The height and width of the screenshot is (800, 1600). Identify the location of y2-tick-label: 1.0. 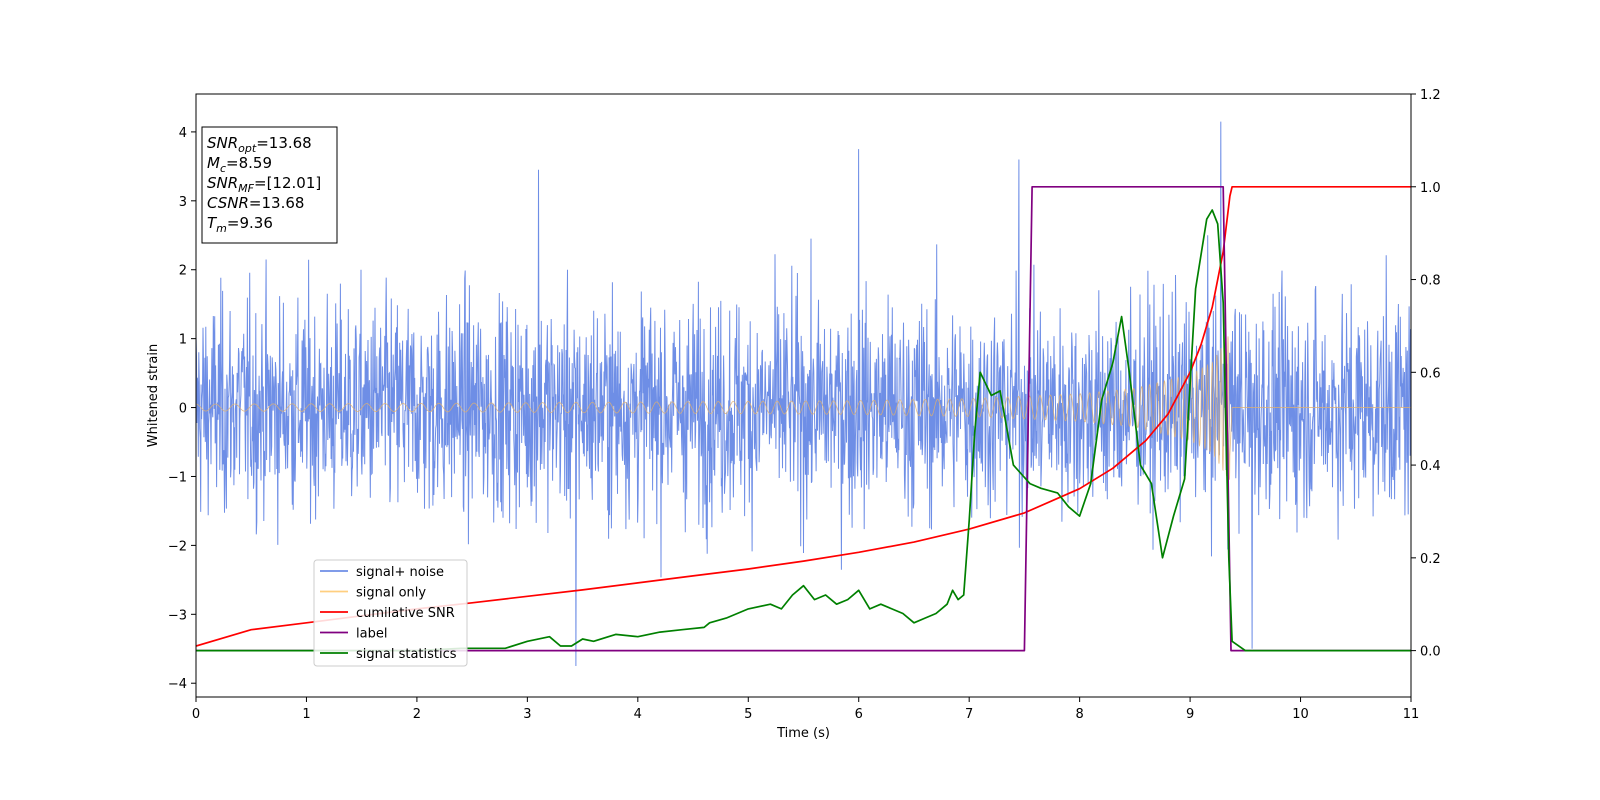
(1430, 188).